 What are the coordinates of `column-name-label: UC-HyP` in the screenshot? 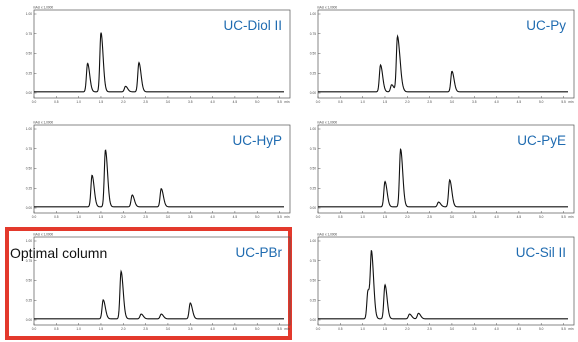 It's located at (258, 140).